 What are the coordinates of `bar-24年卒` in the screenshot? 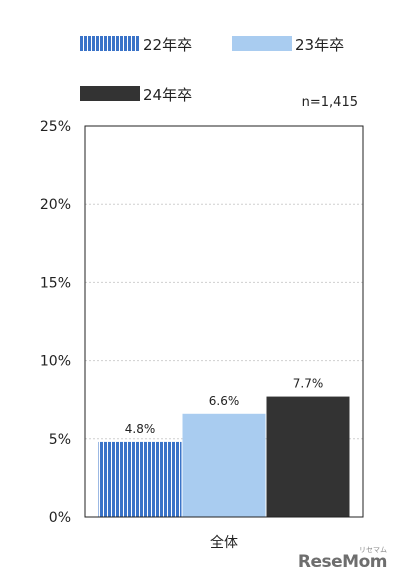 It's located at (308, 456).